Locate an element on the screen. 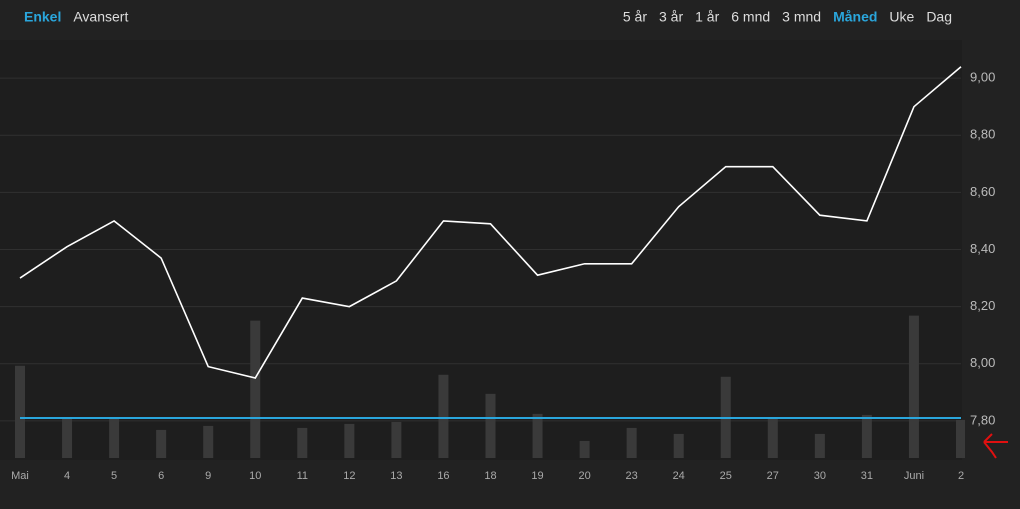 This screenshot has height=509, width=1020. x-tick-label: 25 is located at coordinates (726, 476).